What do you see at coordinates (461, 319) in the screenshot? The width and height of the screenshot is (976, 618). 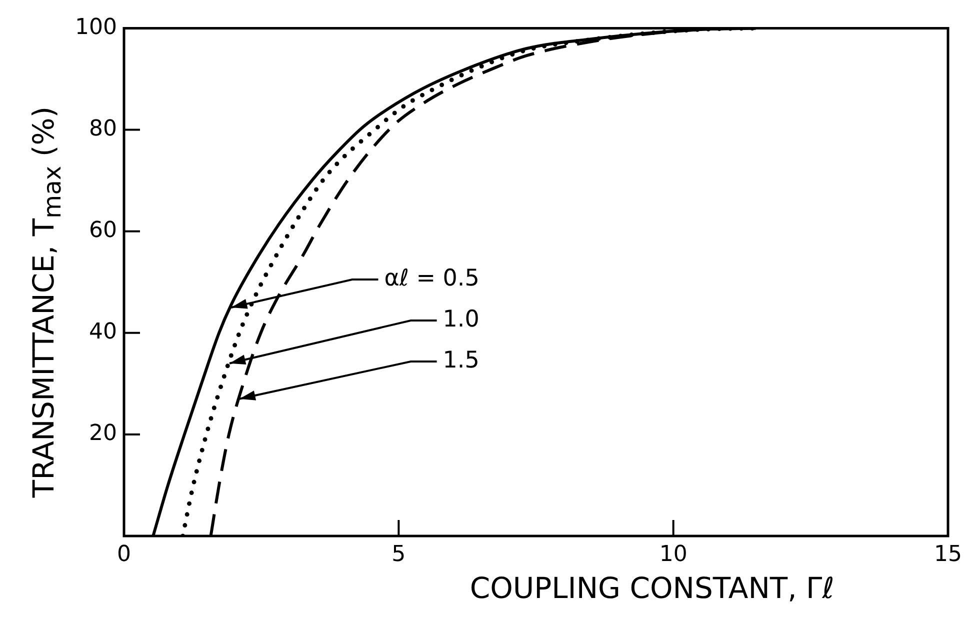 I see `annotation: 1.0` at bounding box center [461, 319].